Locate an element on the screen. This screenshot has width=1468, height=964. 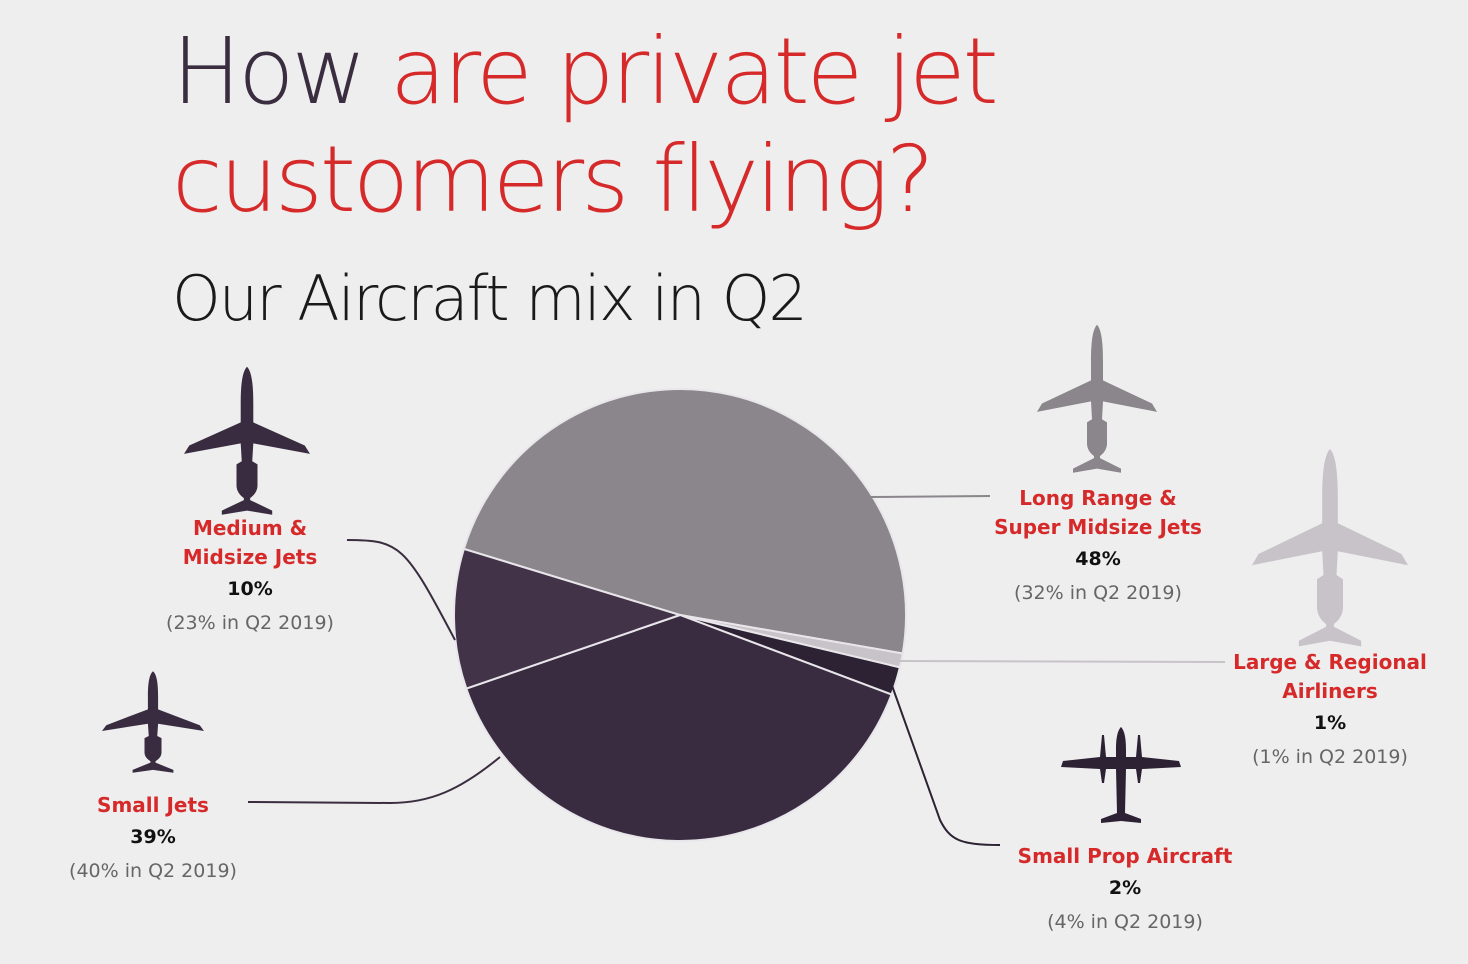
slice-name: Super Midsize Jets is located at coordinates (1098, 527).